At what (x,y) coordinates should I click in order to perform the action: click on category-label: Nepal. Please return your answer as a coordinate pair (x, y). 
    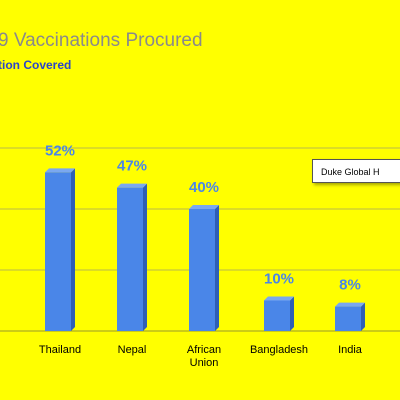
    Looking at the image, I should click on (132, 350).